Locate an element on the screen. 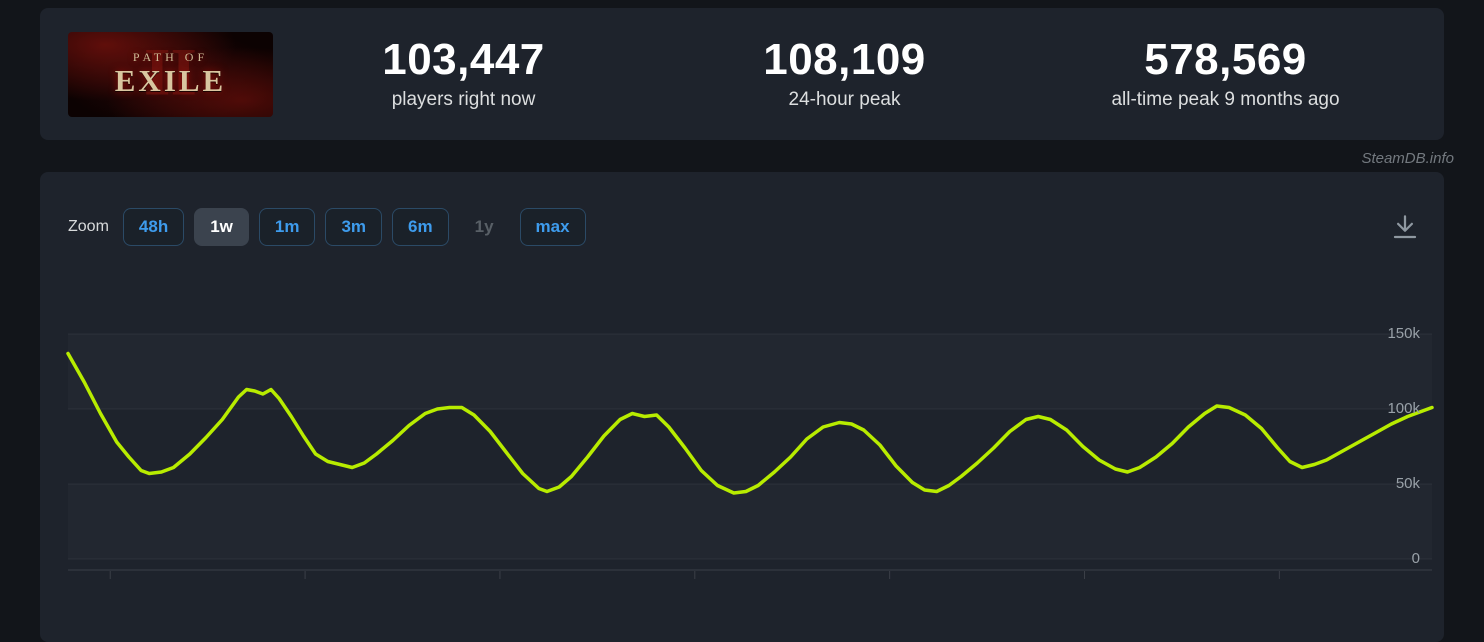  game-logo-top-text: PATH OF is located at coordinates (170, 57).